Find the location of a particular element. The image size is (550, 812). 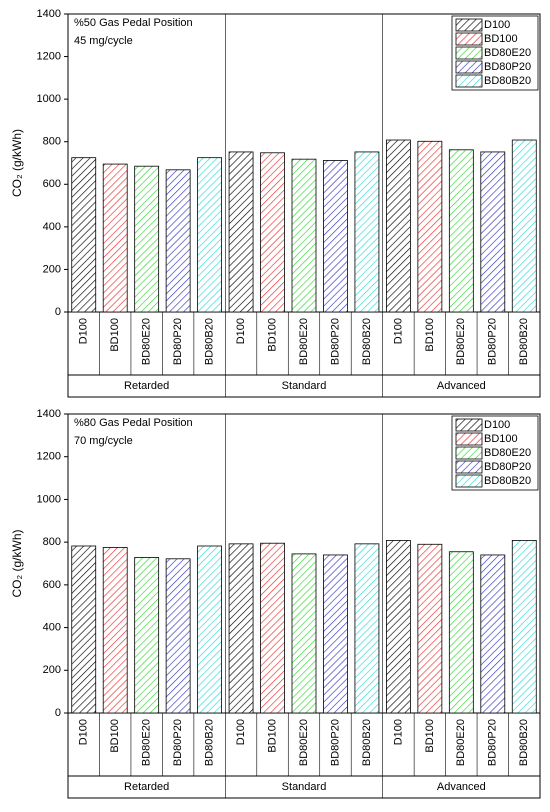

annotation: %50 Gas Pedal Position is located at coordinates (133, 23).